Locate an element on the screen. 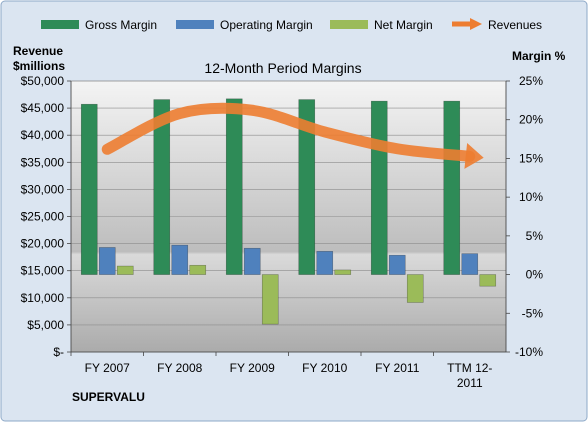 The image size is (588, 427). right-axis-tick-label: 0% is located at coordinates (535, 275).